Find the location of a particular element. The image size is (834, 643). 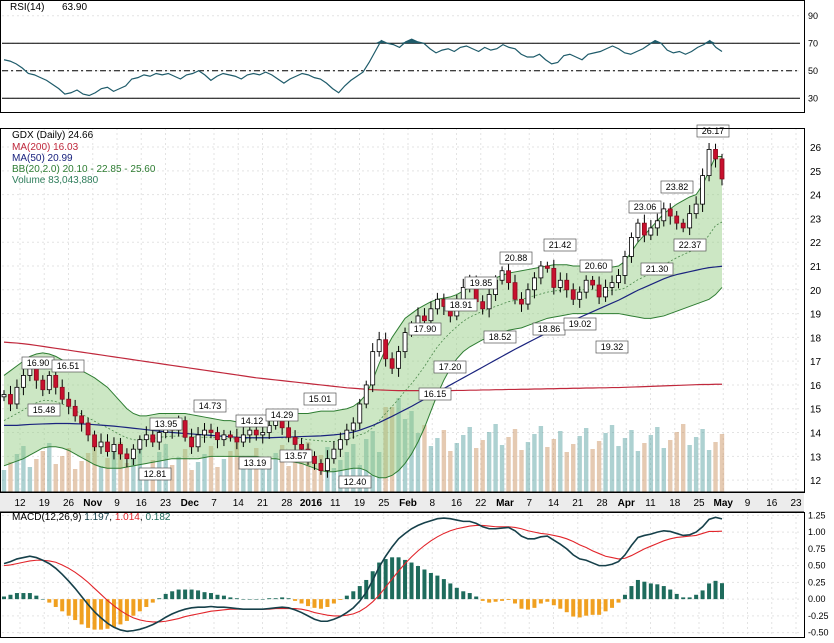

price-annotation: 18.86 is located at coordinates (549, 329).